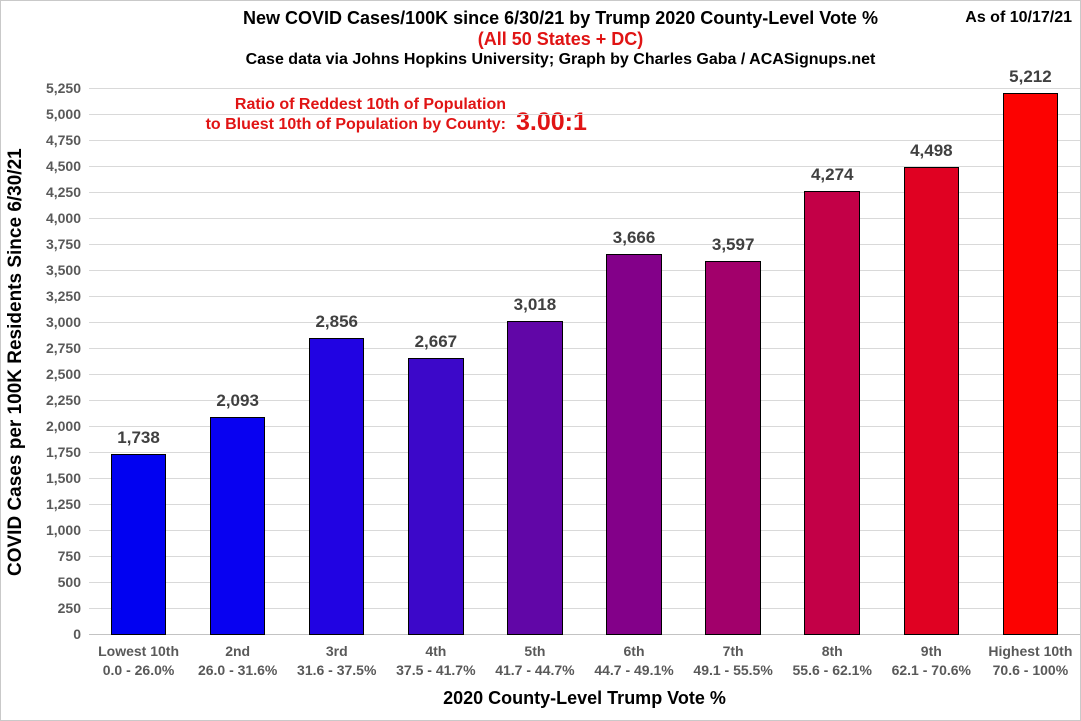 Image resolution: width=1081 pixels, height=721 pixels. What do you see at coordinates (63, 530) in the screenshot?
I see `y-tick-label: 1,000` at bounding box center [63, 530].